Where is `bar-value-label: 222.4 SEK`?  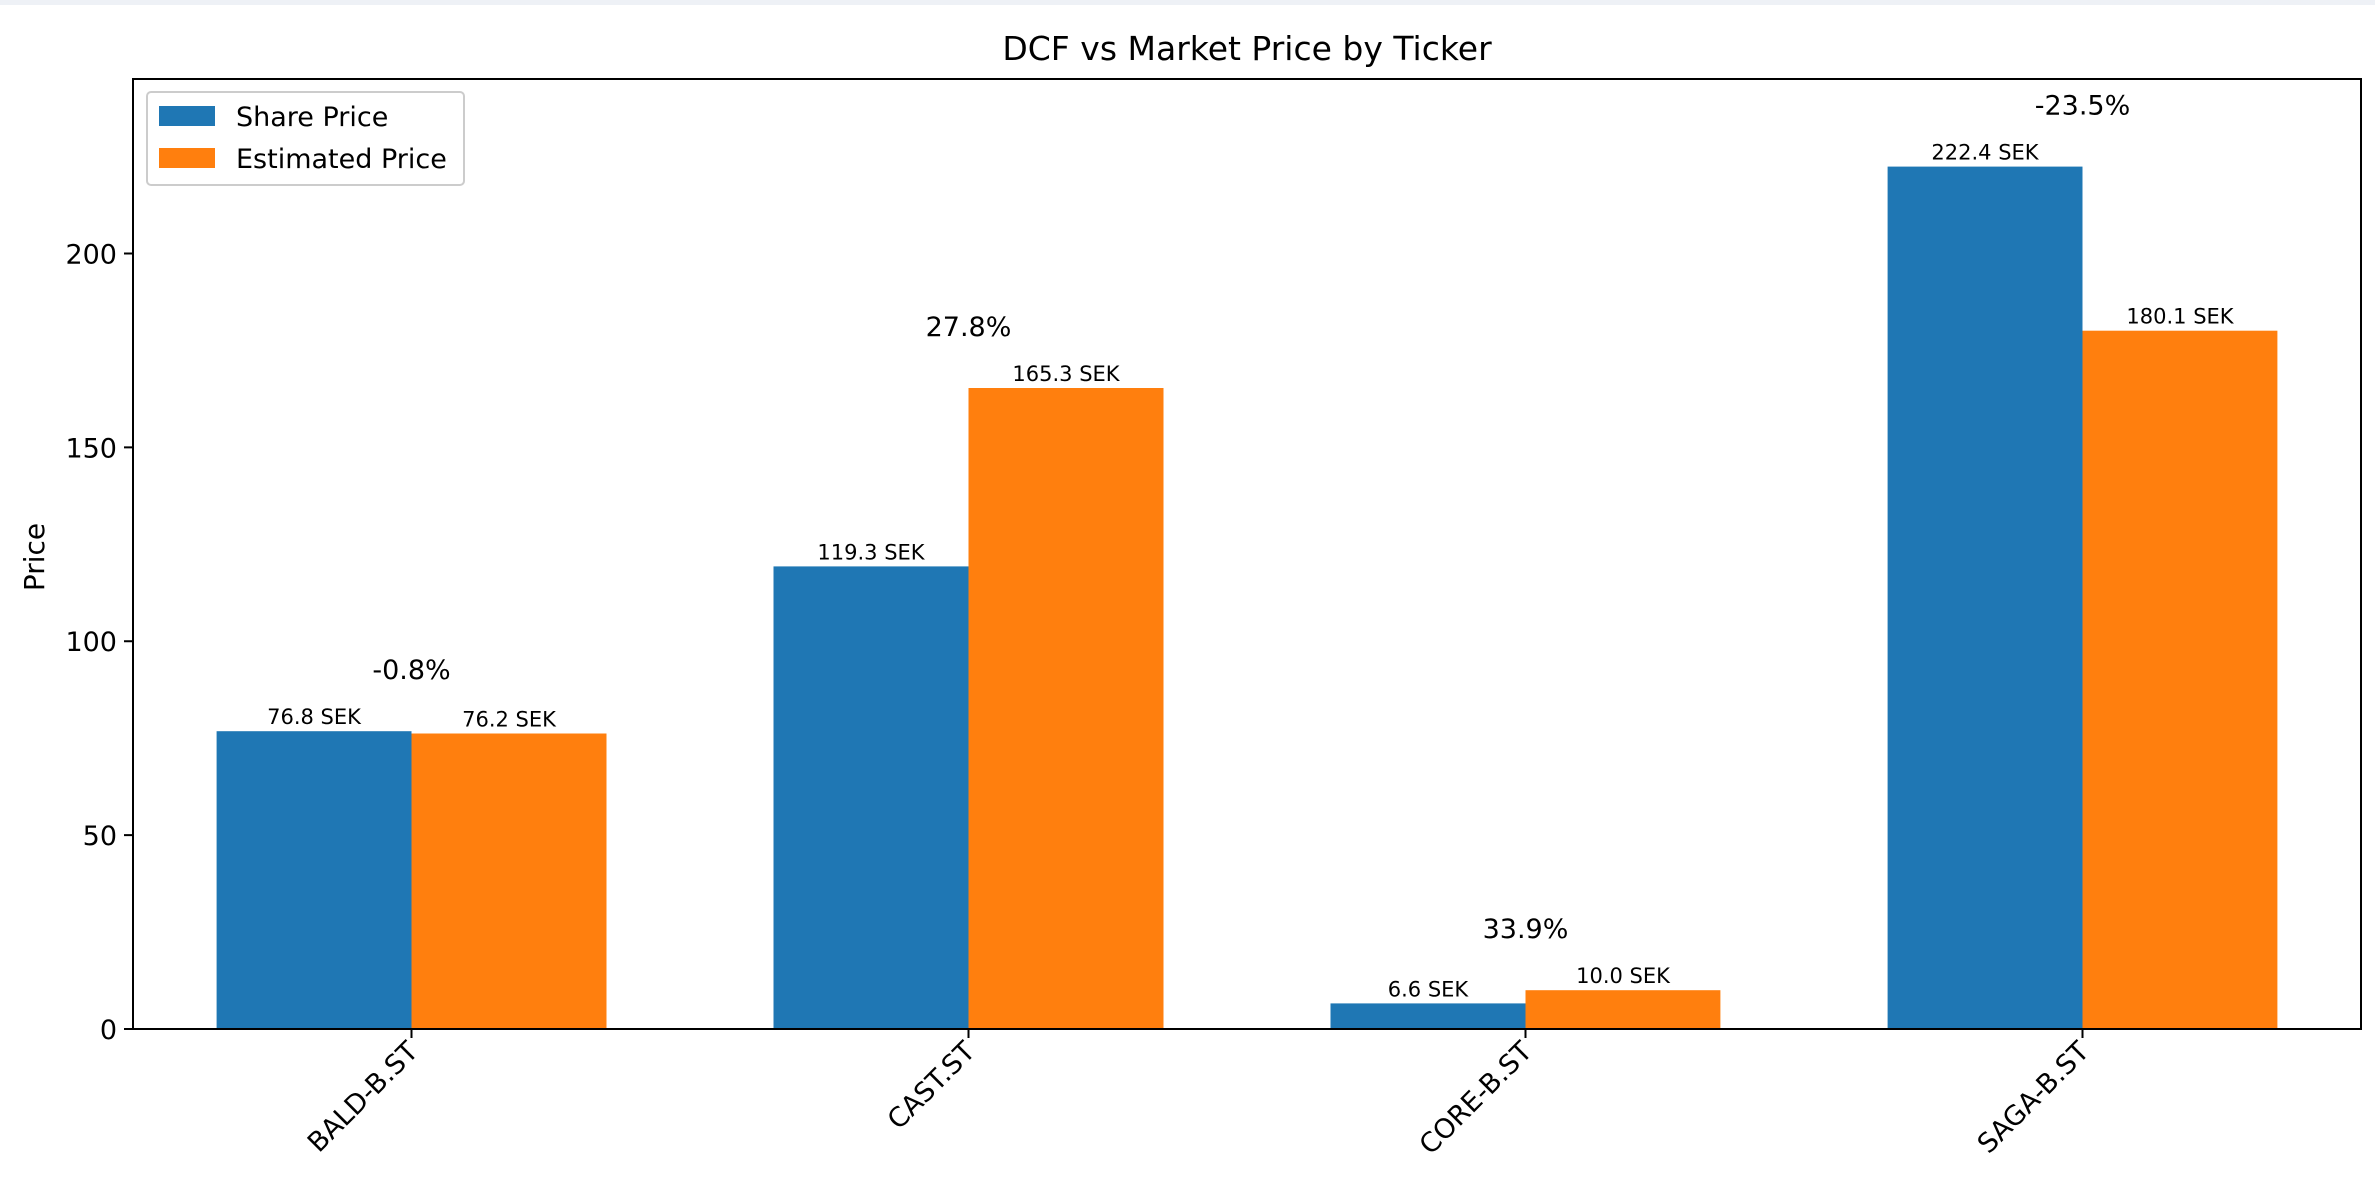
bar-value-label: 222.4 SEK is located at coordinates (1985, 153).